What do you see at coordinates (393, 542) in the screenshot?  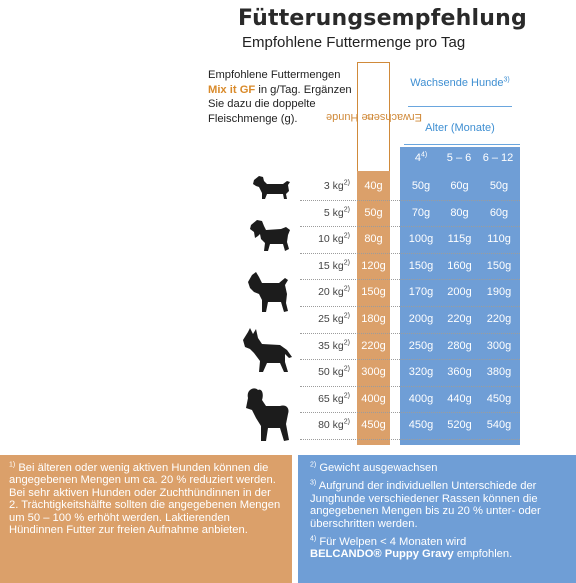 I see `footnote-text: Für Welpen < 4 Monaten wird` at bounding box center [393, 542].